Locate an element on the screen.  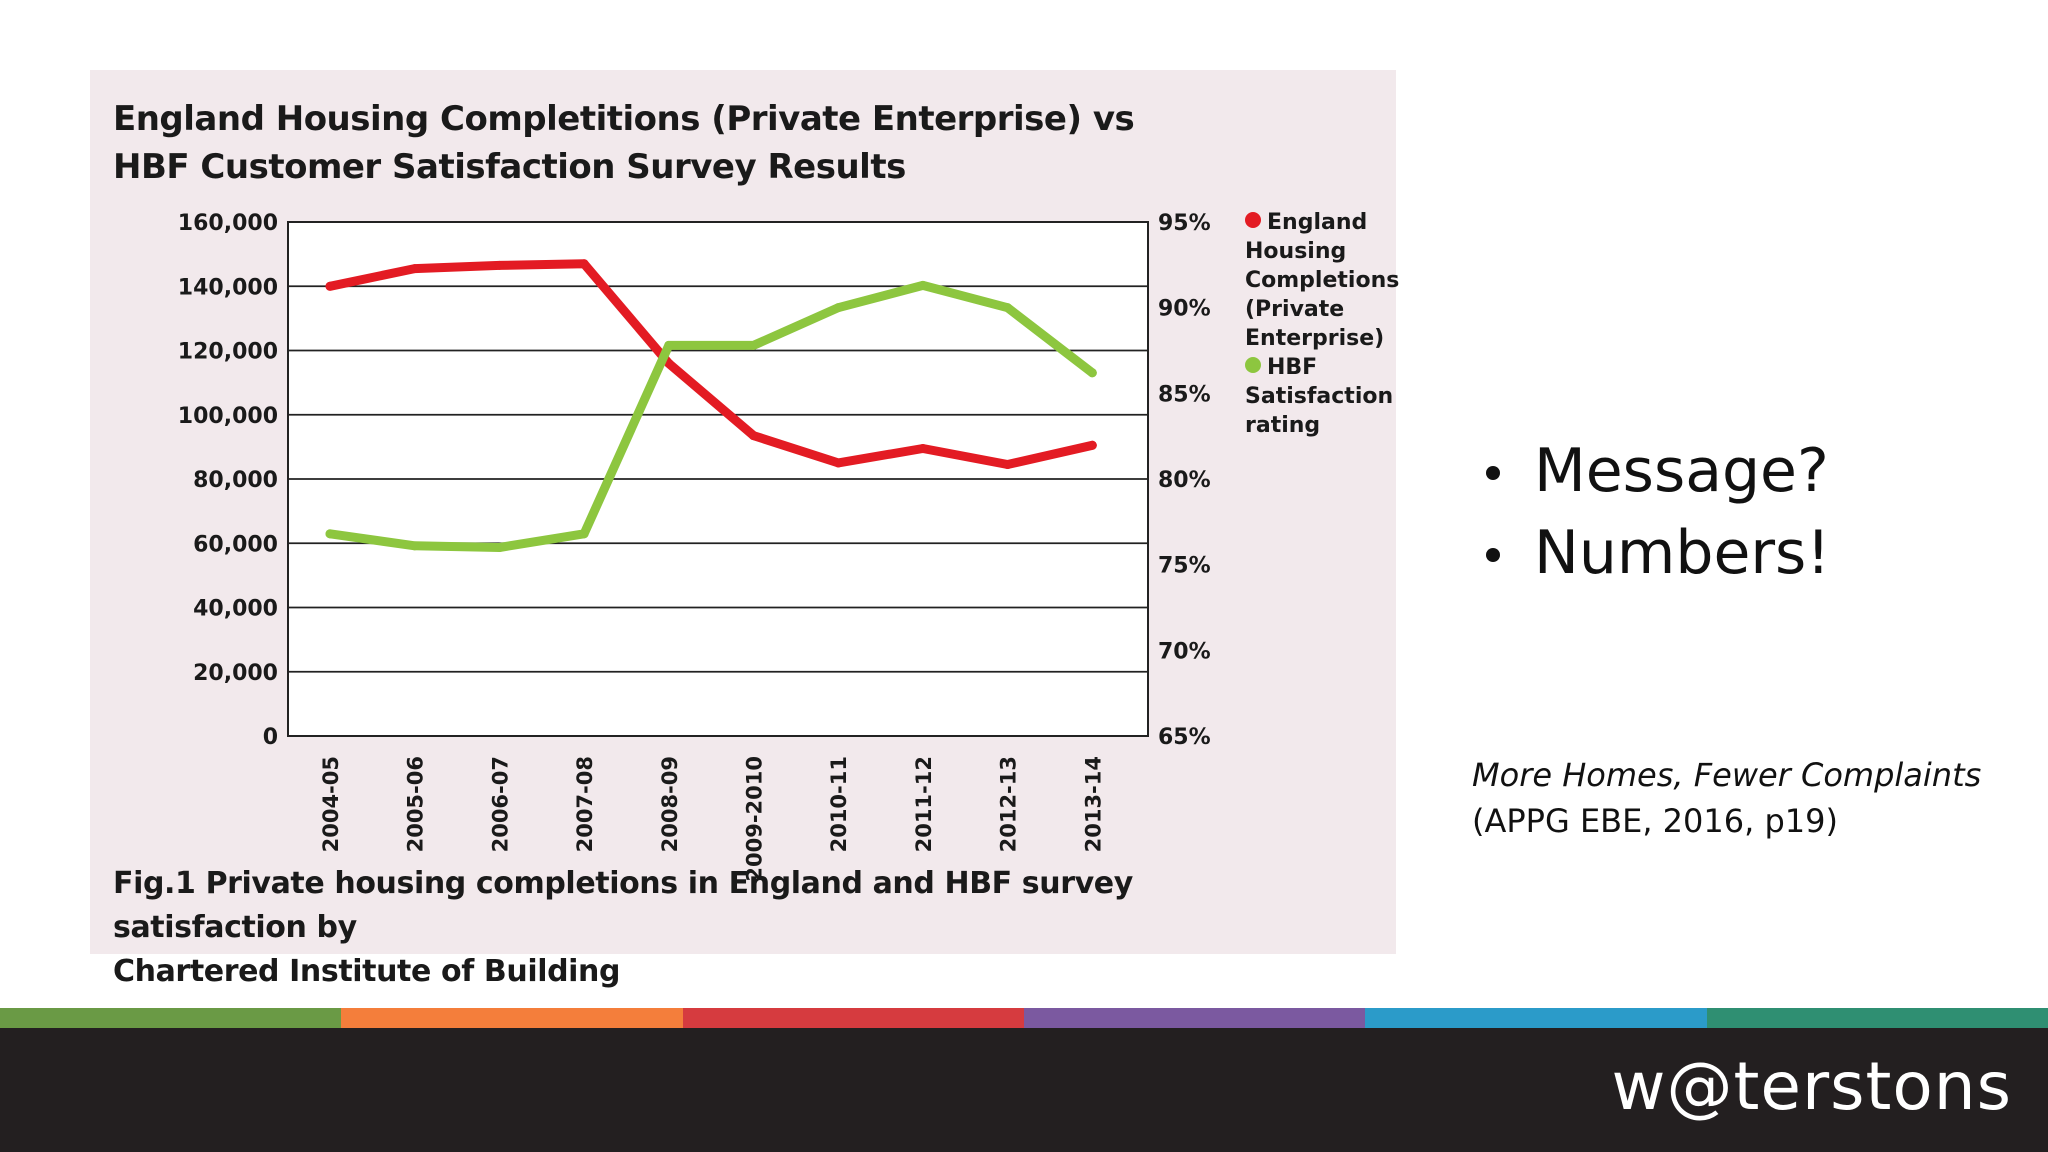
x-axis-tick-label: 2010-11 is located at coordinates (839, 804).